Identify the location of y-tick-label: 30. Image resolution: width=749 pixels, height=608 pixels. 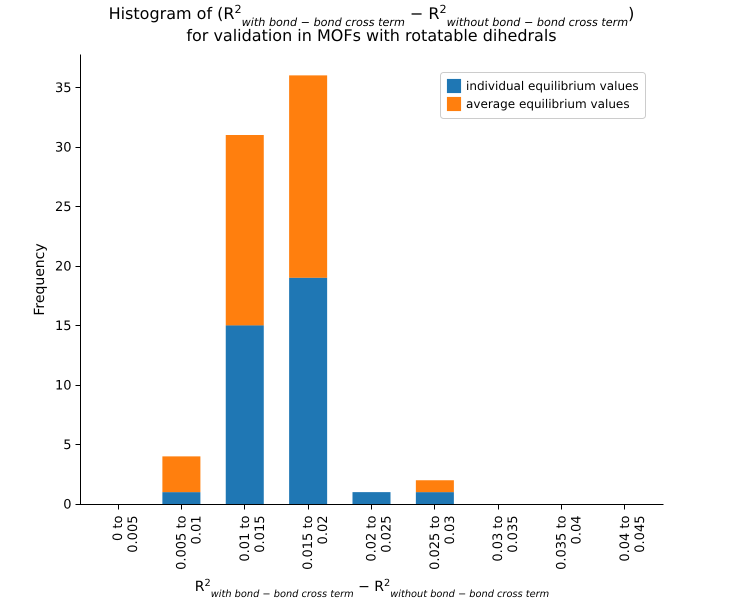
(63, 148).